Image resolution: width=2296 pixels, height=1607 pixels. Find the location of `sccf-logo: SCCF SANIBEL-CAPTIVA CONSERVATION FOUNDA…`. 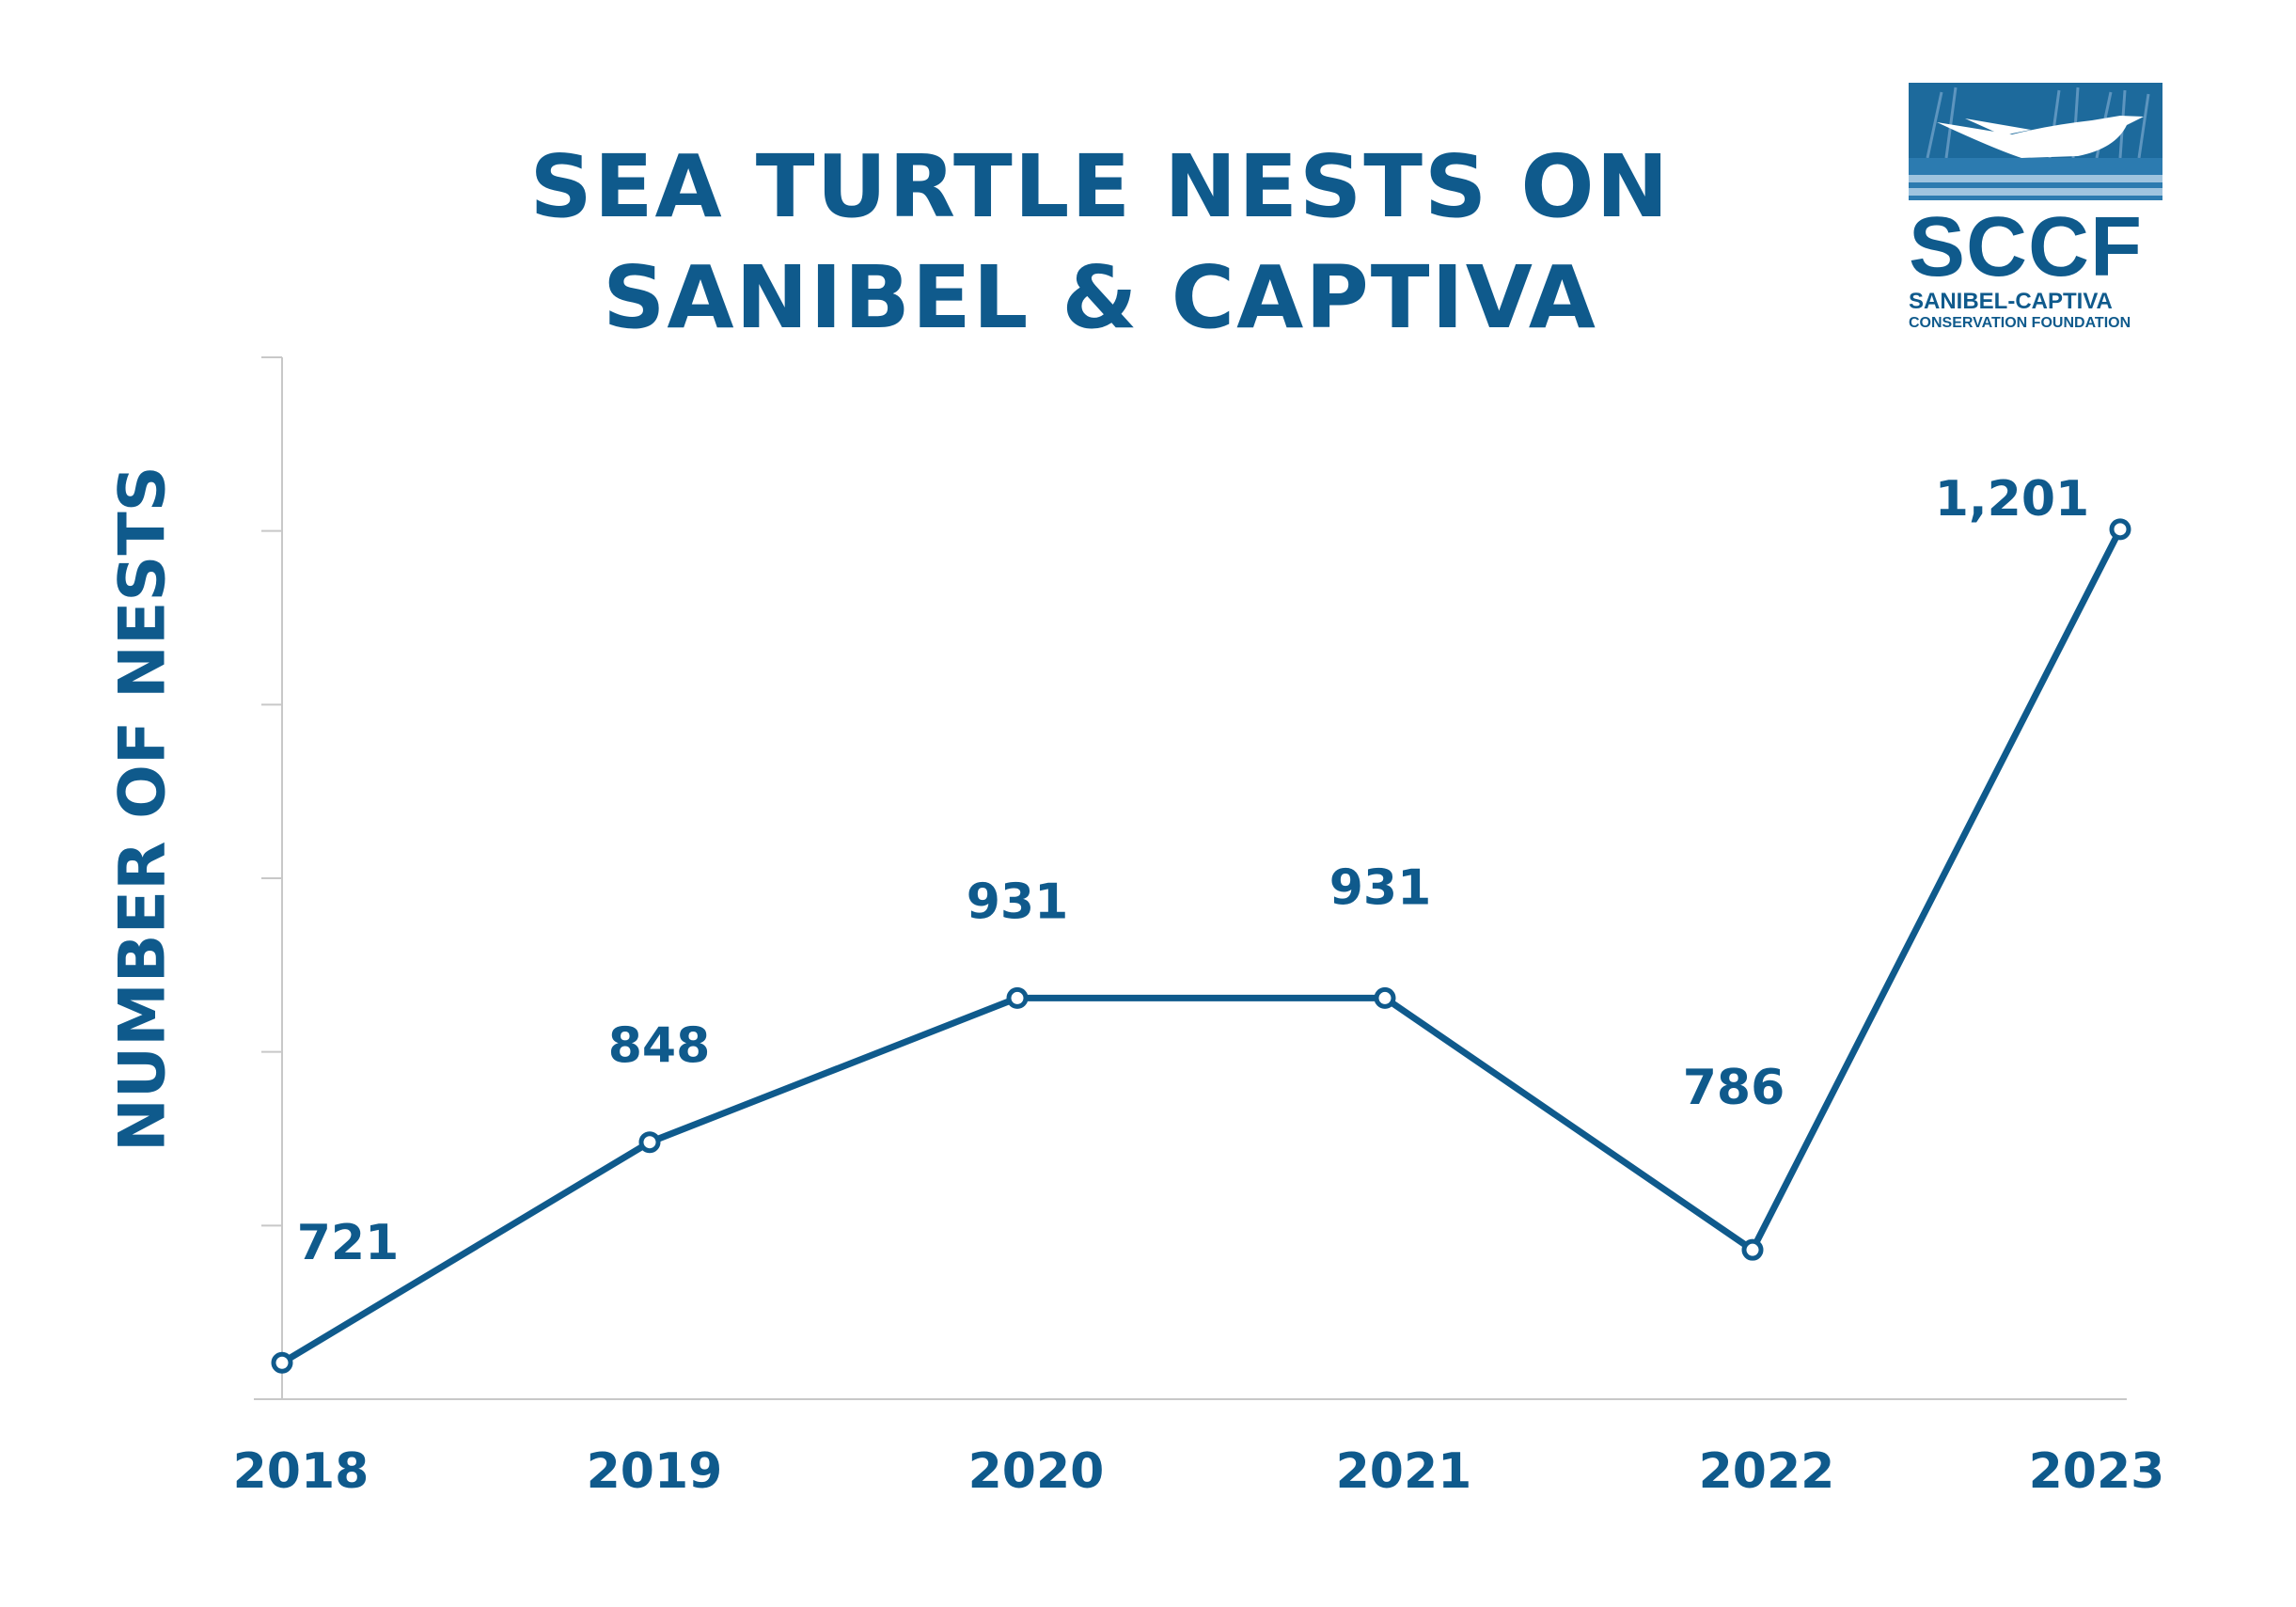

sccf-logo: SCCF SANIBEL-CAPTIVA CONSERVATION FOUNDA… is located at coordinates (2036, 208).